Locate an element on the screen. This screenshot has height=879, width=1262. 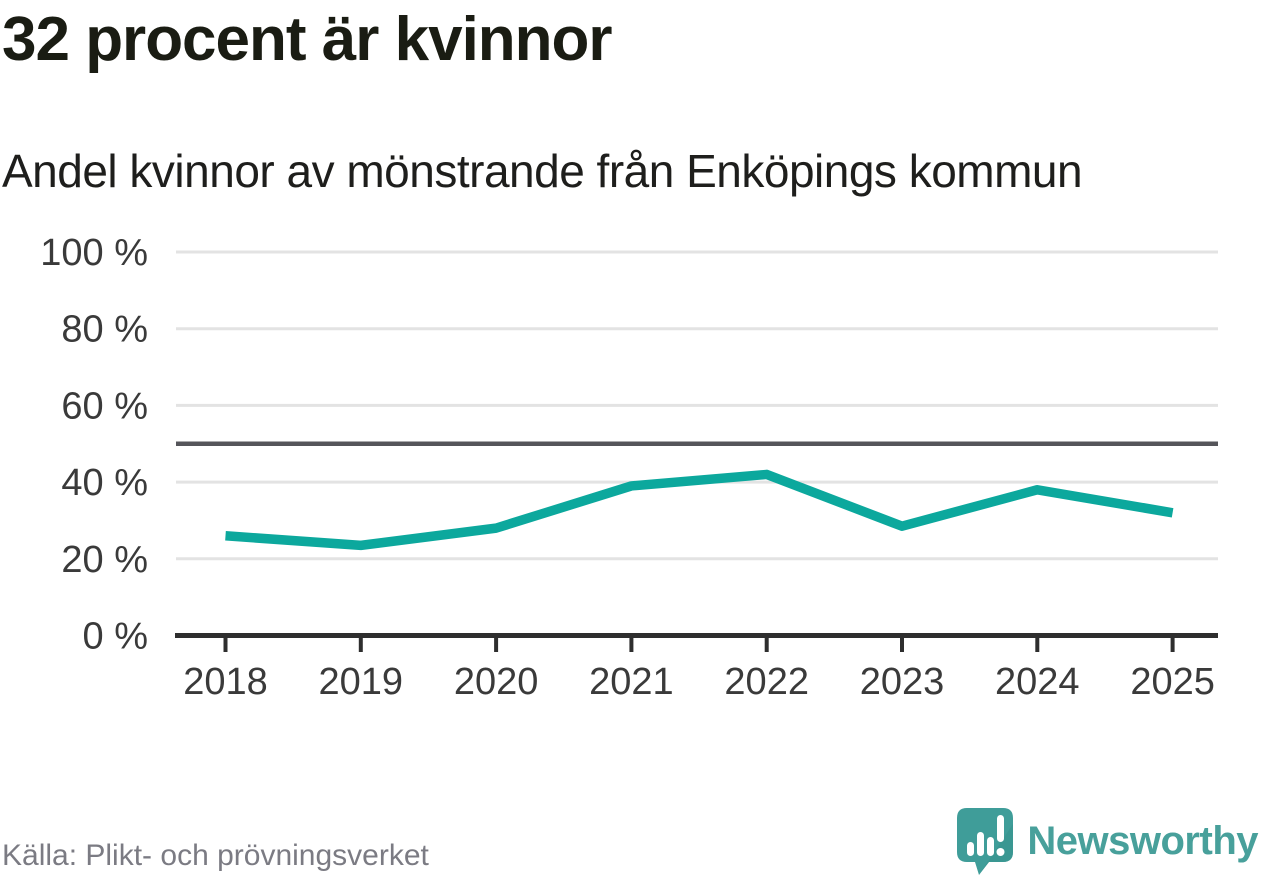
x-axis-label-2020: 2020 is located at coordinates (496, 682).